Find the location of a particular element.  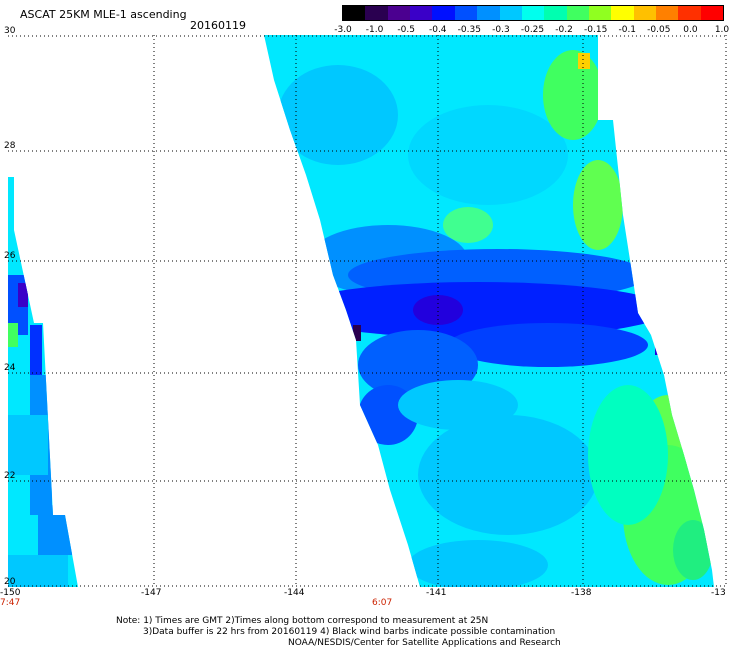

colorbar-tick-label: -0.5 is located at coordinates (406, 30).